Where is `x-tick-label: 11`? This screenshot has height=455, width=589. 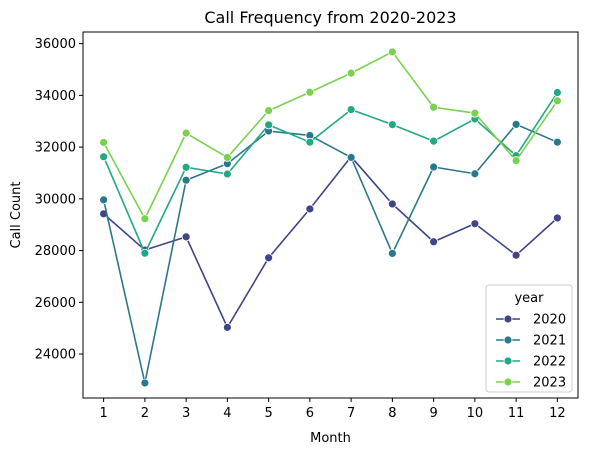
x-tick-label: 11 is located at coordinates (516, 413).